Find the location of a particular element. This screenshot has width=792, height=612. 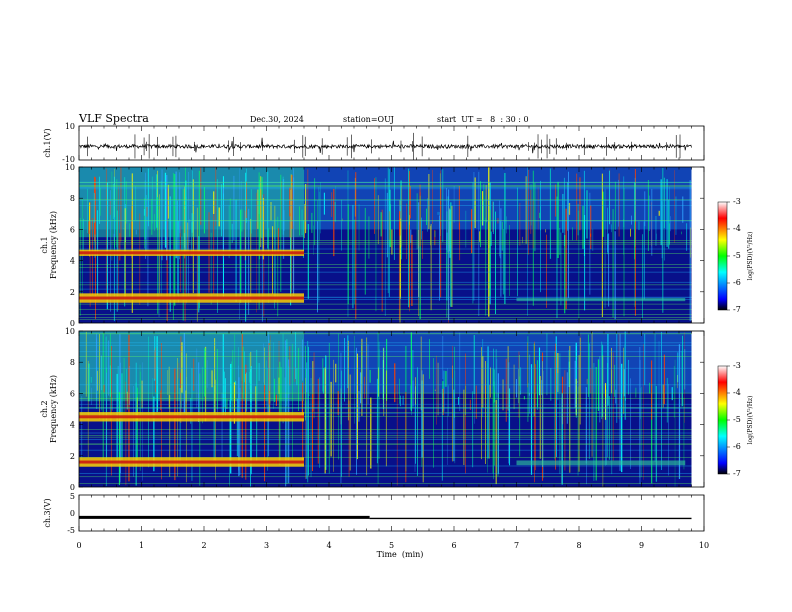

x-tick-label: 6 is located at coordinates (453, 545).